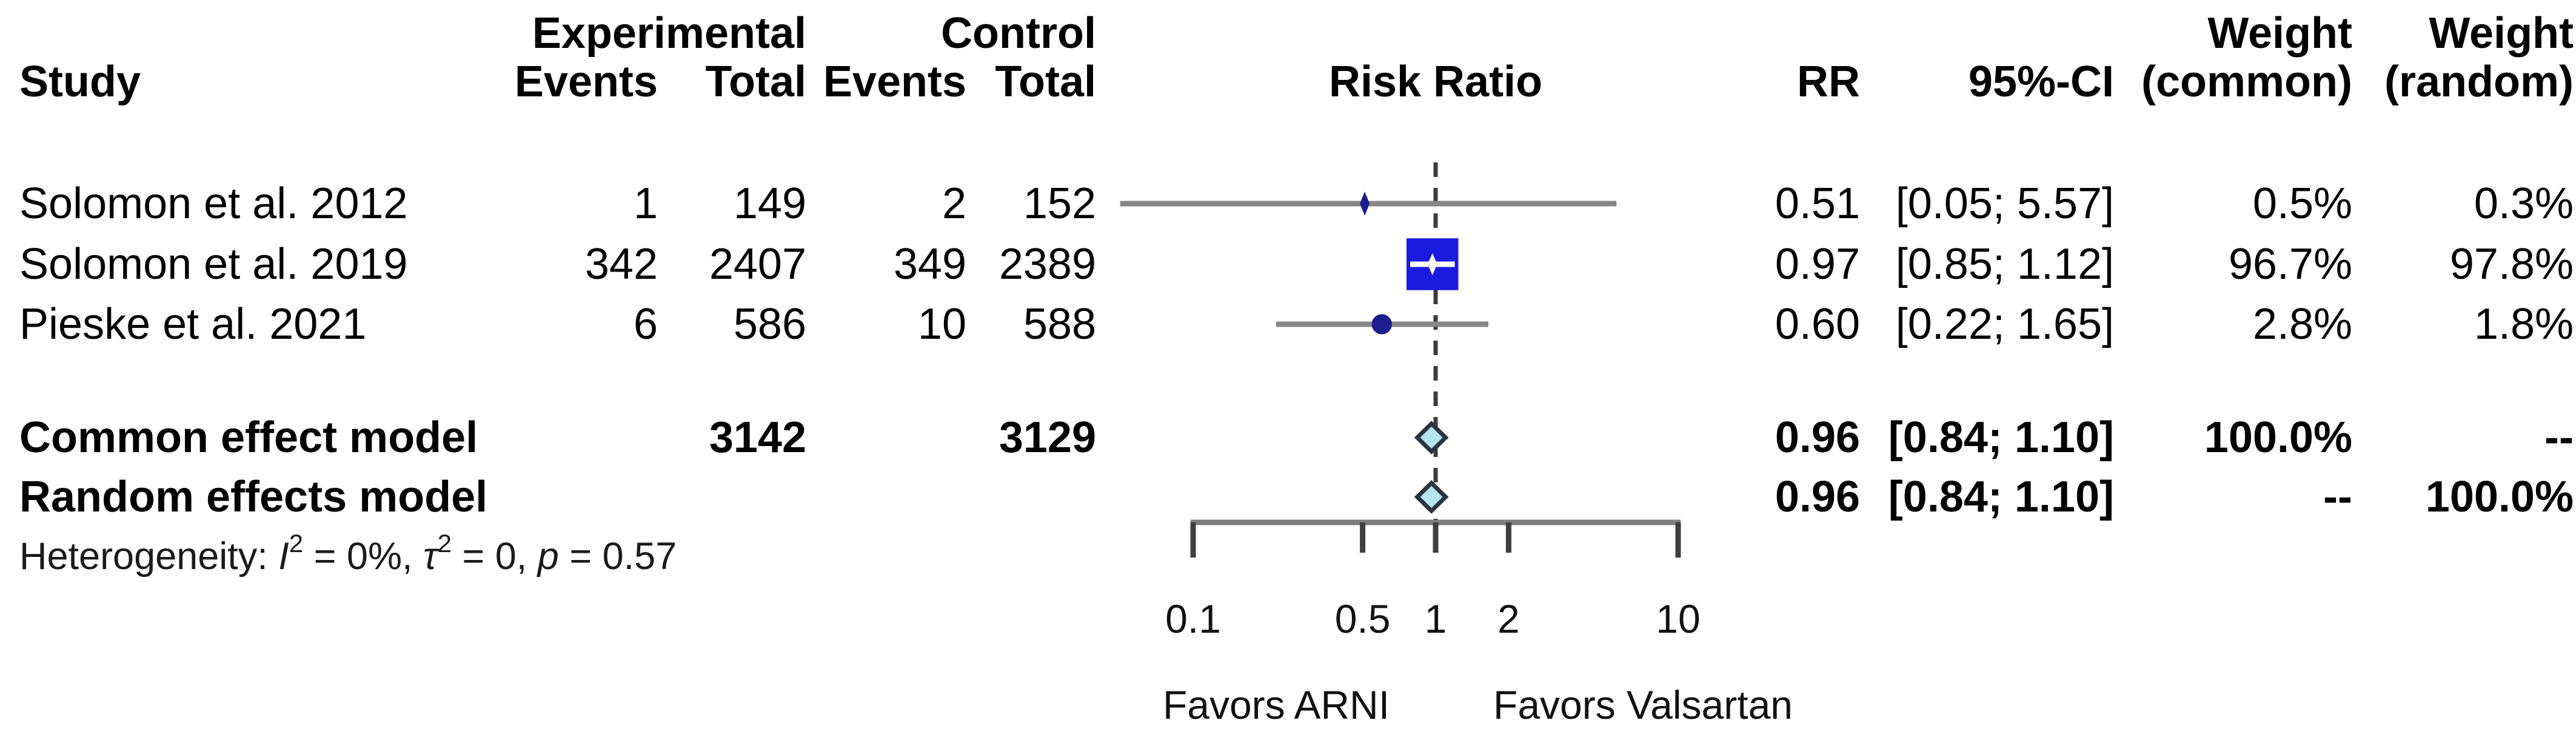 The height and width of the screenshot is (743, 2576). What do you see at coordinates (1828, 82) in the screenshot?
I see `header-rr: RR` at bounding box center [1828, 82].